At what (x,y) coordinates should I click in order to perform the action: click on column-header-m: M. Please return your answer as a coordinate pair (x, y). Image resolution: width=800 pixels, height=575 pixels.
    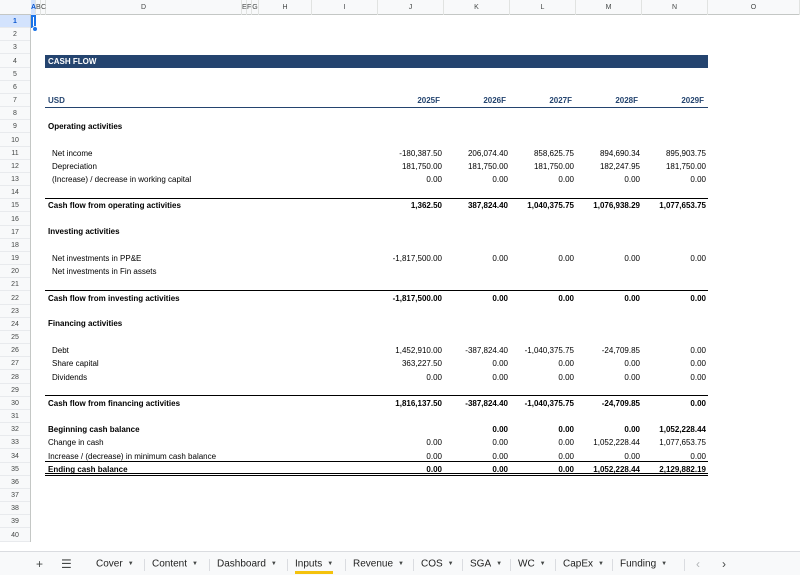
    Looking at the image, I should click on (609, 7).